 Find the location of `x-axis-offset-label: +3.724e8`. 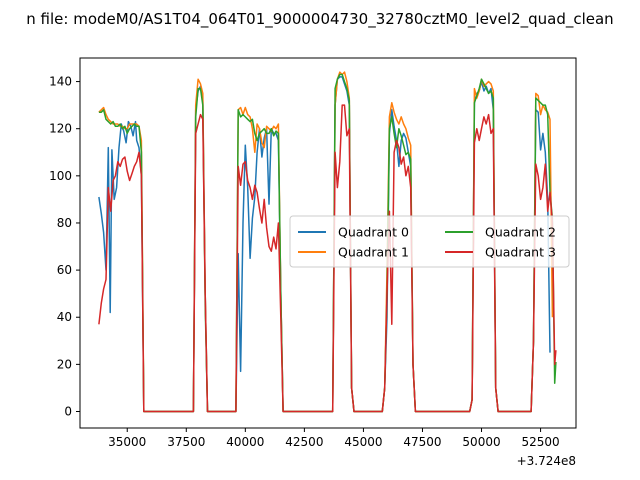

x-axis-offset-label: +3.724e8 is located at coordinates (546, 461).